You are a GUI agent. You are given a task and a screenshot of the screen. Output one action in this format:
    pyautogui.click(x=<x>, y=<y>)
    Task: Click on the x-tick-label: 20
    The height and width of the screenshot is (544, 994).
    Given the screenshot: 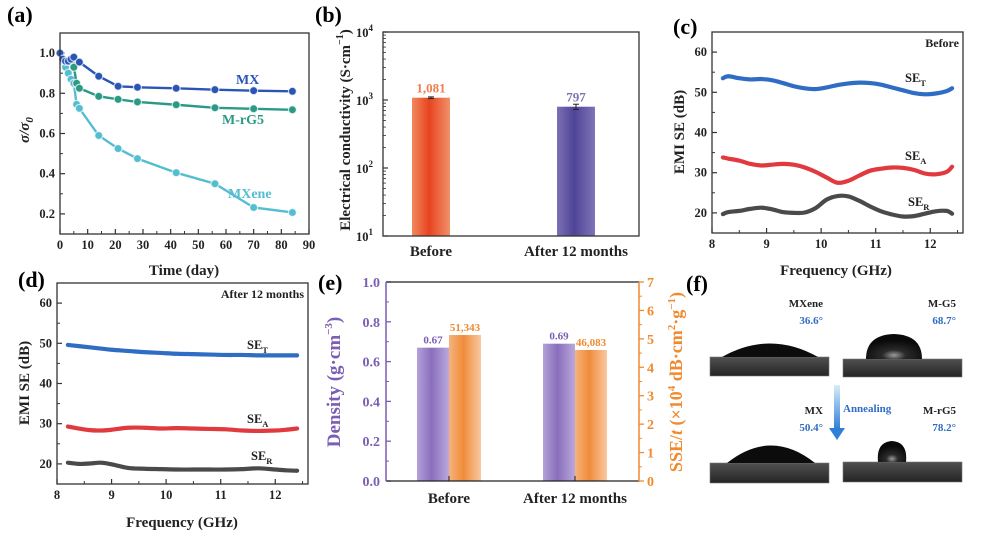 What is the action you would take?
    pyautogui.click(x=115, y=245)
    